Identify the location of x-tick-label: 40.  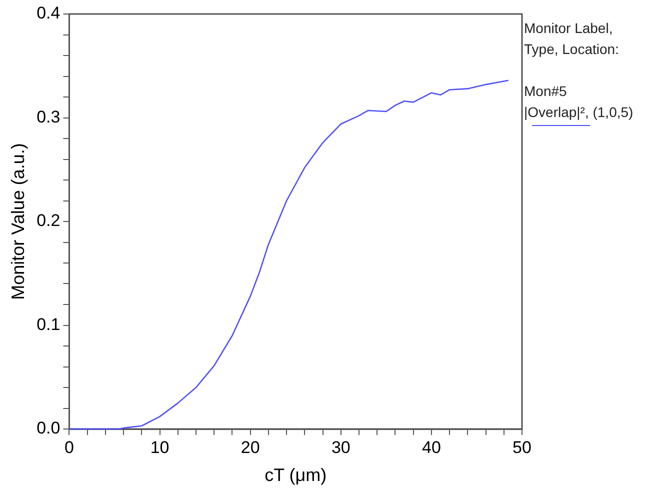
(431, 447).